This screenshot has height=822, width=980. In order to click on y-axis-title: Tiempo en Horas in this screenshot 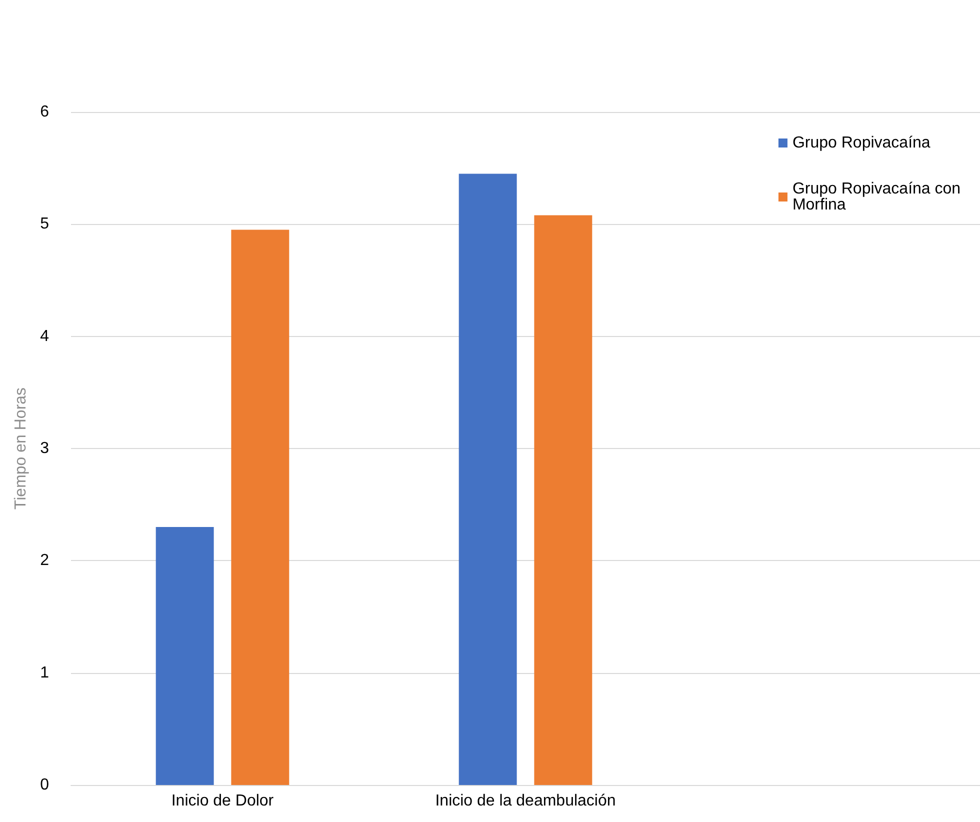, I will do `click(21, 448)`.